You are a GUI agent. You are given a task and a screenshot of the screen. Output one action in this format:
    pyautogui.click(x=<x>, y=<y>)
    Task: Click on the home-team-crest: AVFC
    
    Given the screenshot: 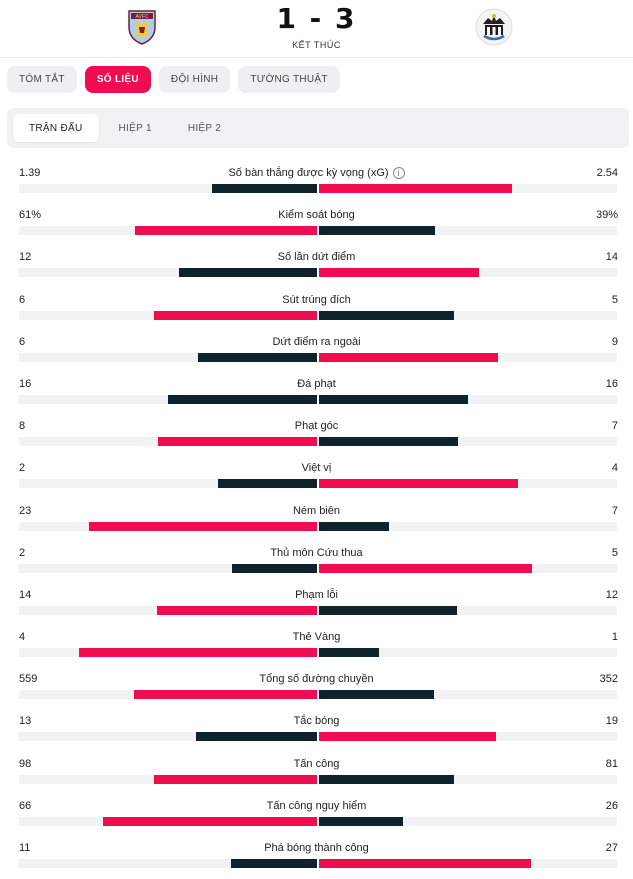 What is the action you would take?
    pyautogui.click(x=142, y=27)
    